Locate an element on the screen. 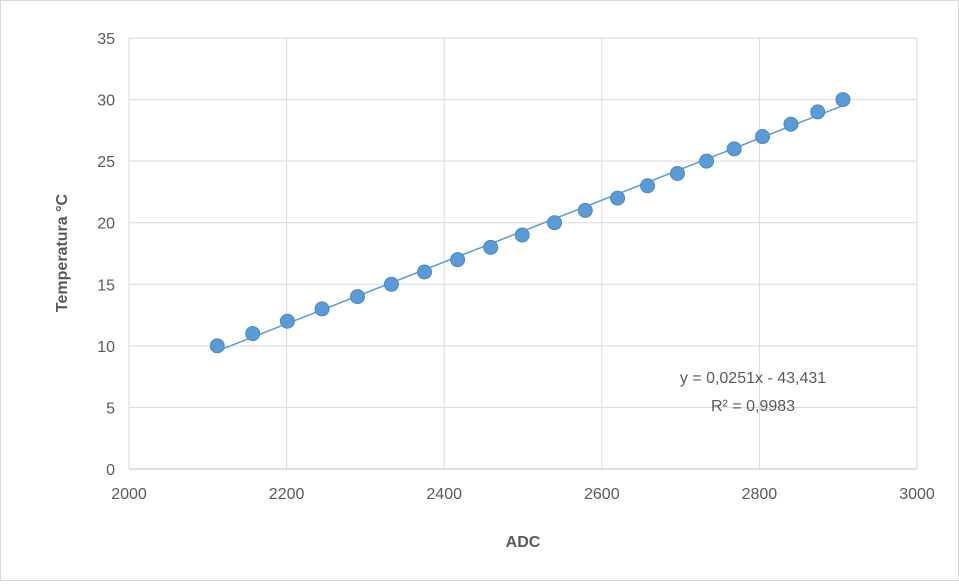 The width and height of the screenshot is (959, 585). y-axis-title: Temperatura °C is located at coordinates (62, 252).